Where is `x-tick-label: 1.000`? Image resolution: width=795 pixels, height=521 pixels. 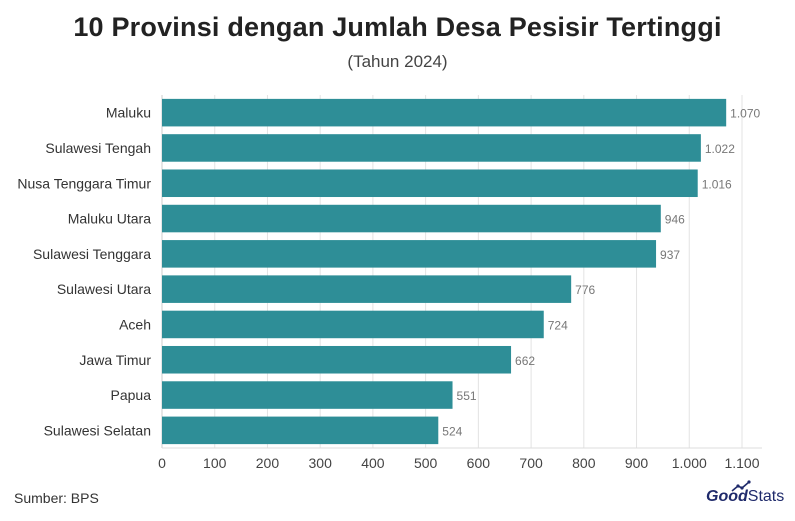
x-tick-label: 1.000 is located at coordinates (689, 463).